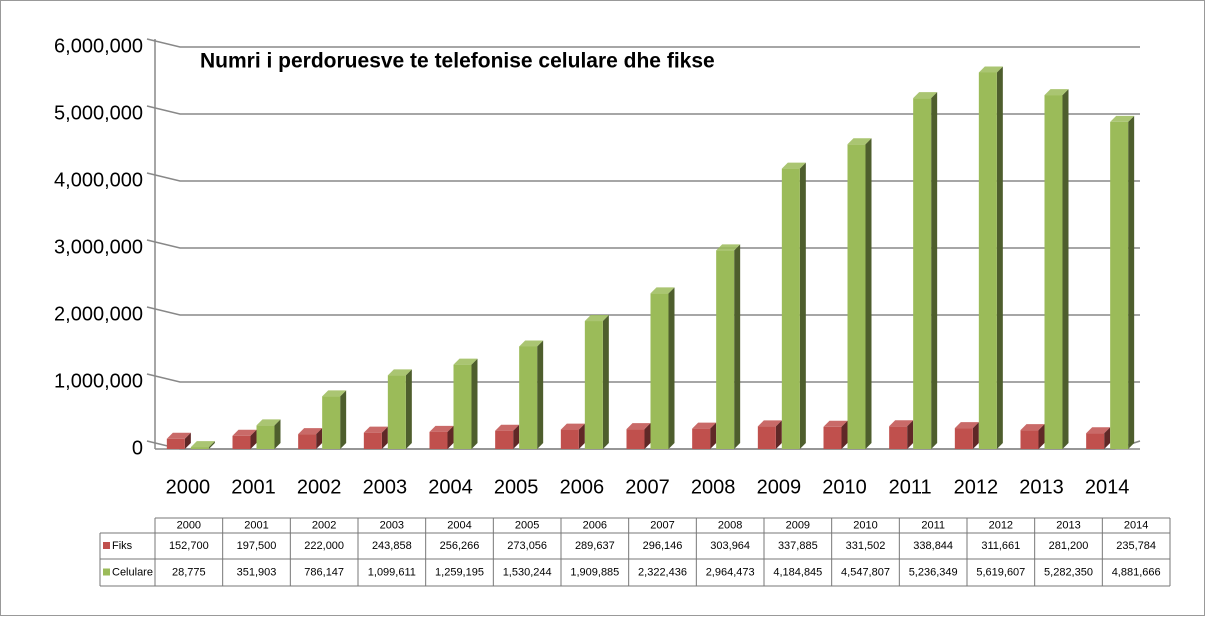 The image size is (1205, 621). Describe the element at coordinates (663, 546) in the screenshot. I see `table-cell: 296,146` at that location.